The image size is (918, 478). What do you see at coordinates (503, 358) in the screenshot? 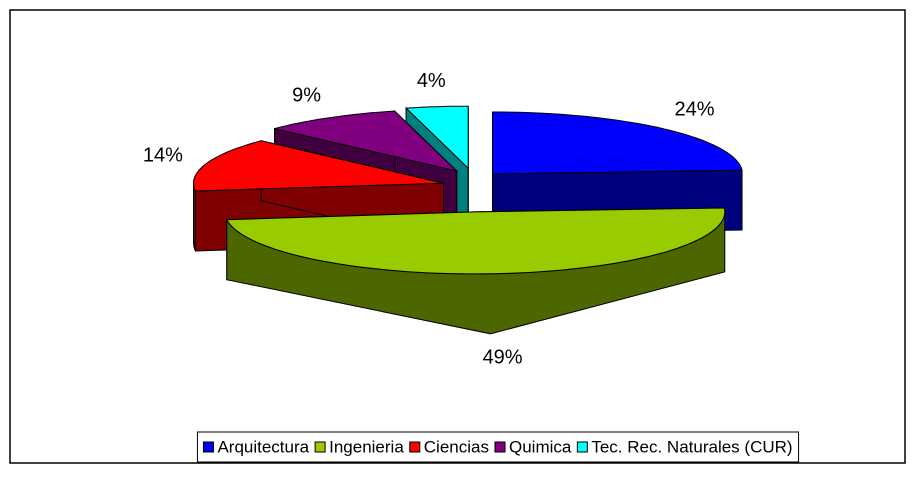
I see `data-label: 49%` at bounding box center [503, 358].